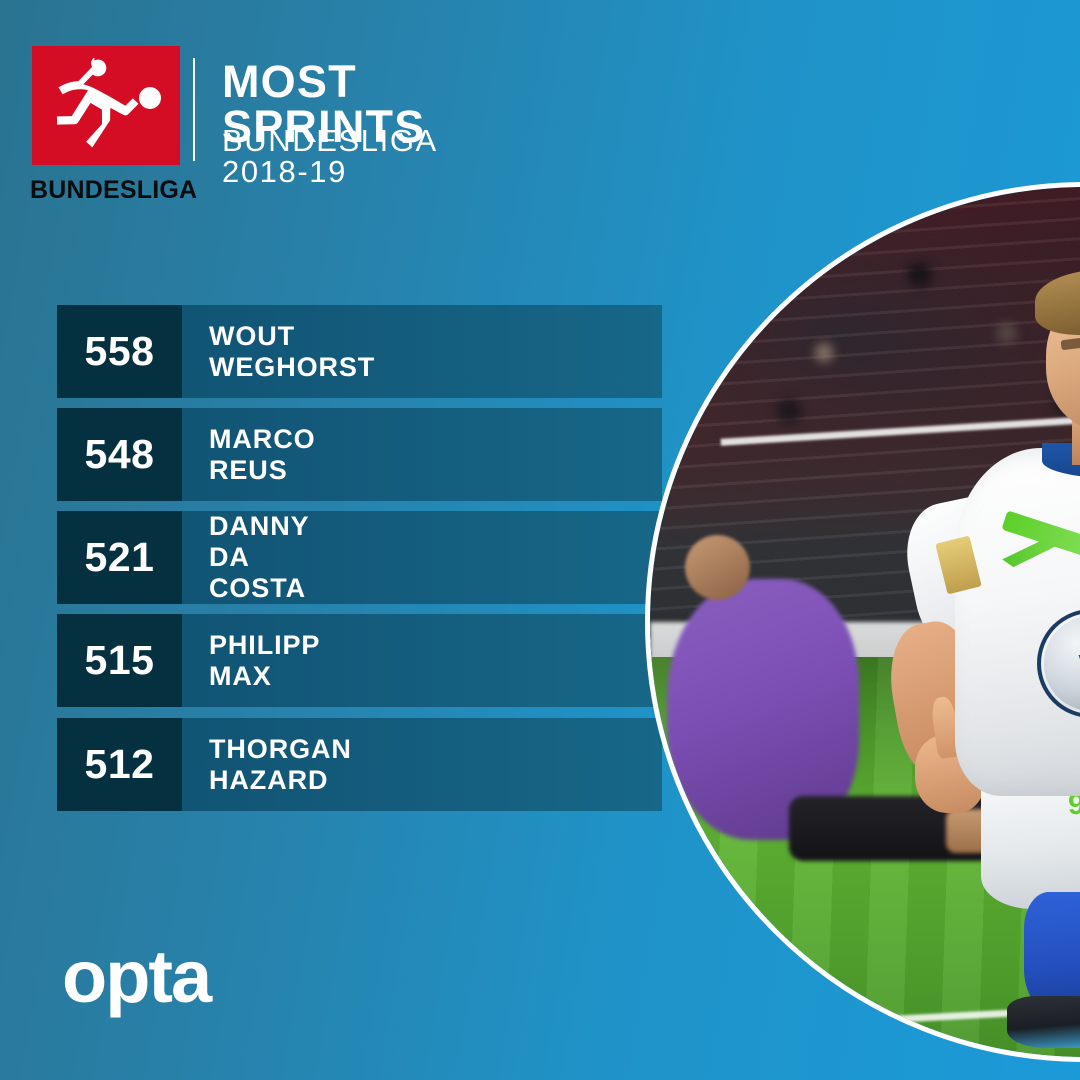 This screenshot has height=1080, width=1080. I want to click on row-player-name: DANNY DA COSTA, so click(259, 557).